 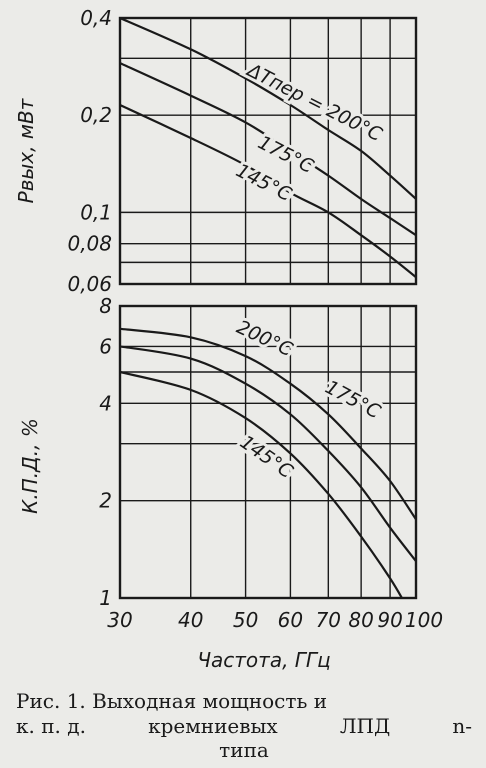 What do you see at coordinates (328, 620) in the screenshot?
I see `x-tick-label: 70` at bounding box center [328, 620].